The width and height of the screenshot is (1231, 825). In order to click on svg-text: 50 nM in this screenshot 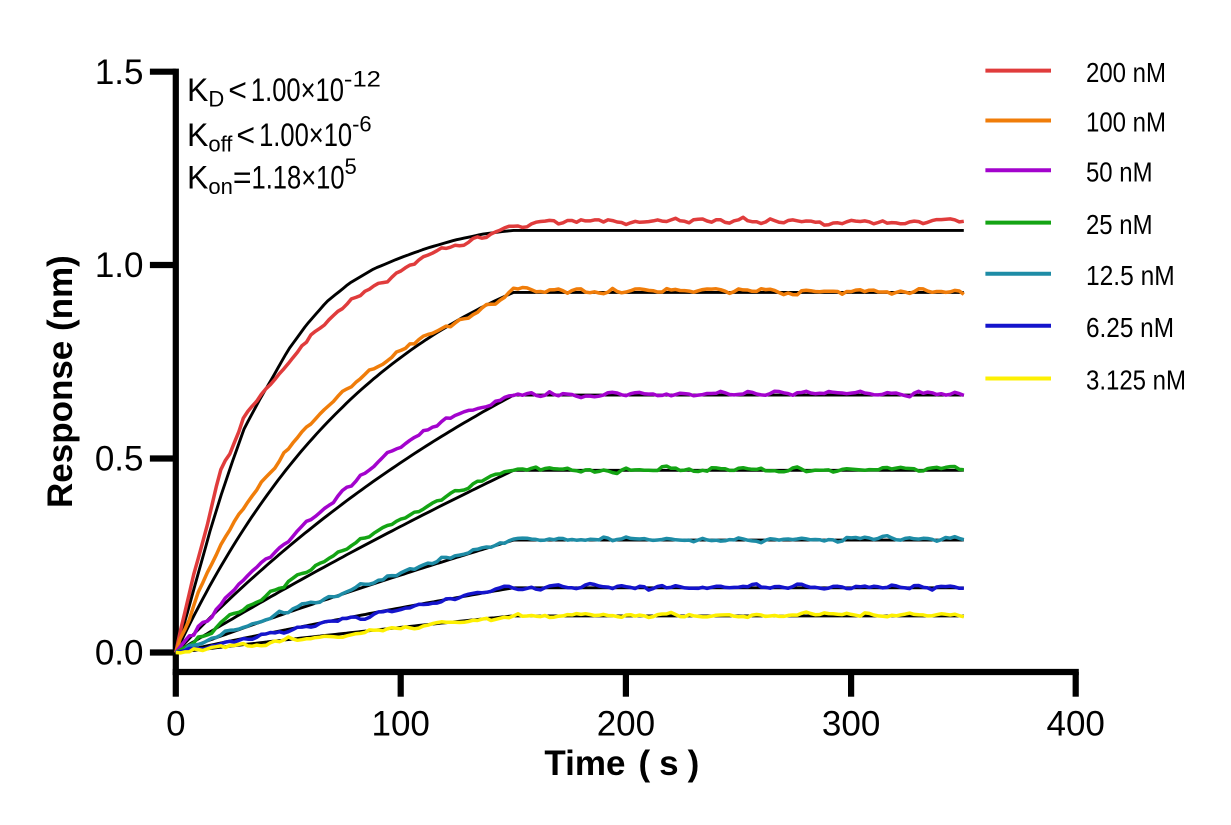, I will do `click(1119, 172)`.